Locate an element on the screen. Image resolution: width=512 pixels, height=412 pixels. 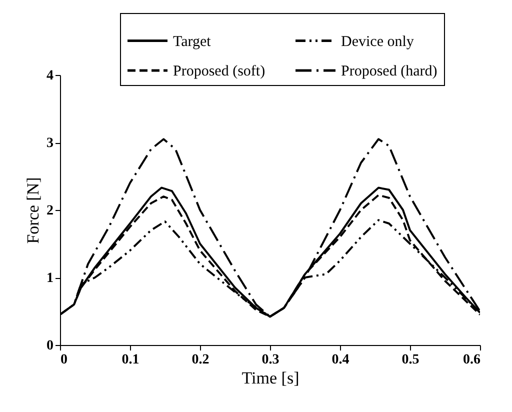
y-tick-label: 0 is located at coordinates (50, 346).